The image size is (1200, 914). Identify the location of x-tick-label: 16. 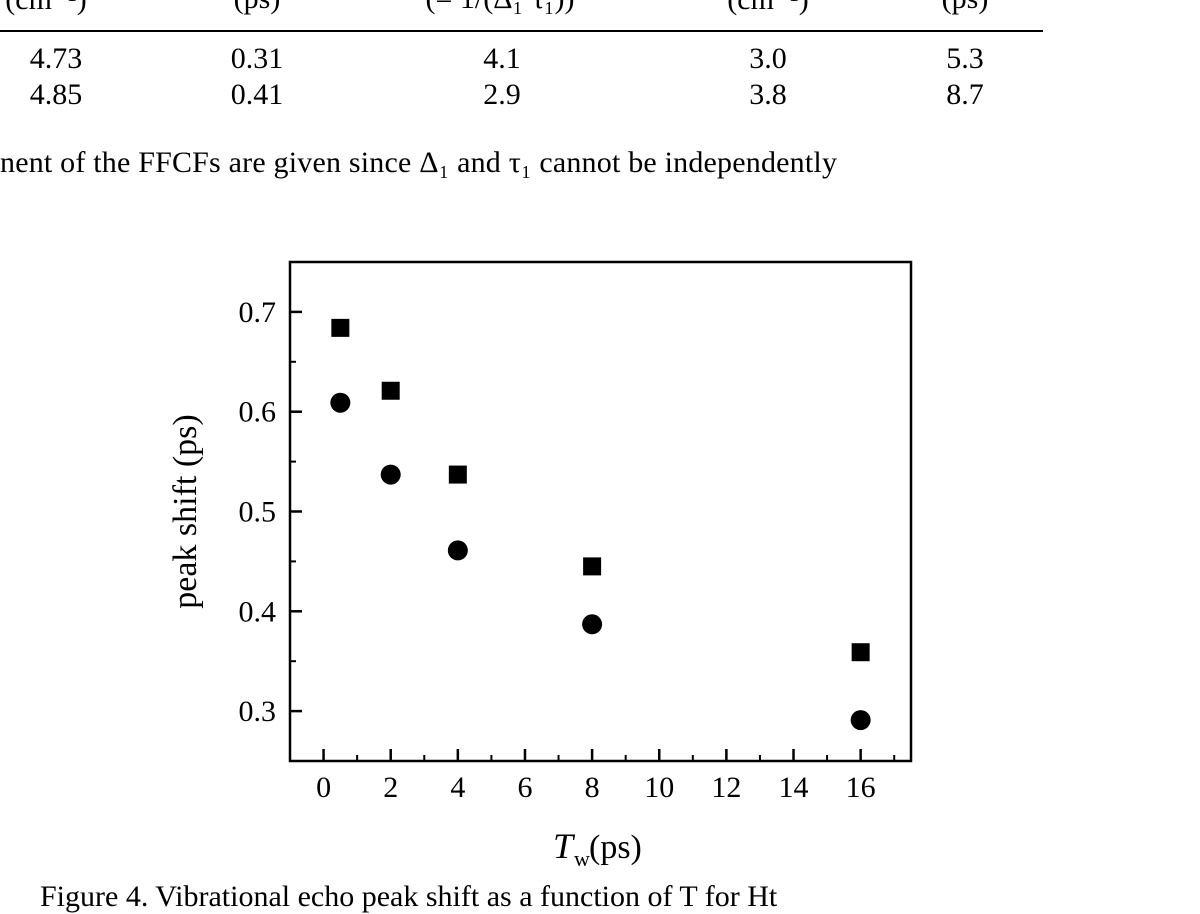
(861, 787).